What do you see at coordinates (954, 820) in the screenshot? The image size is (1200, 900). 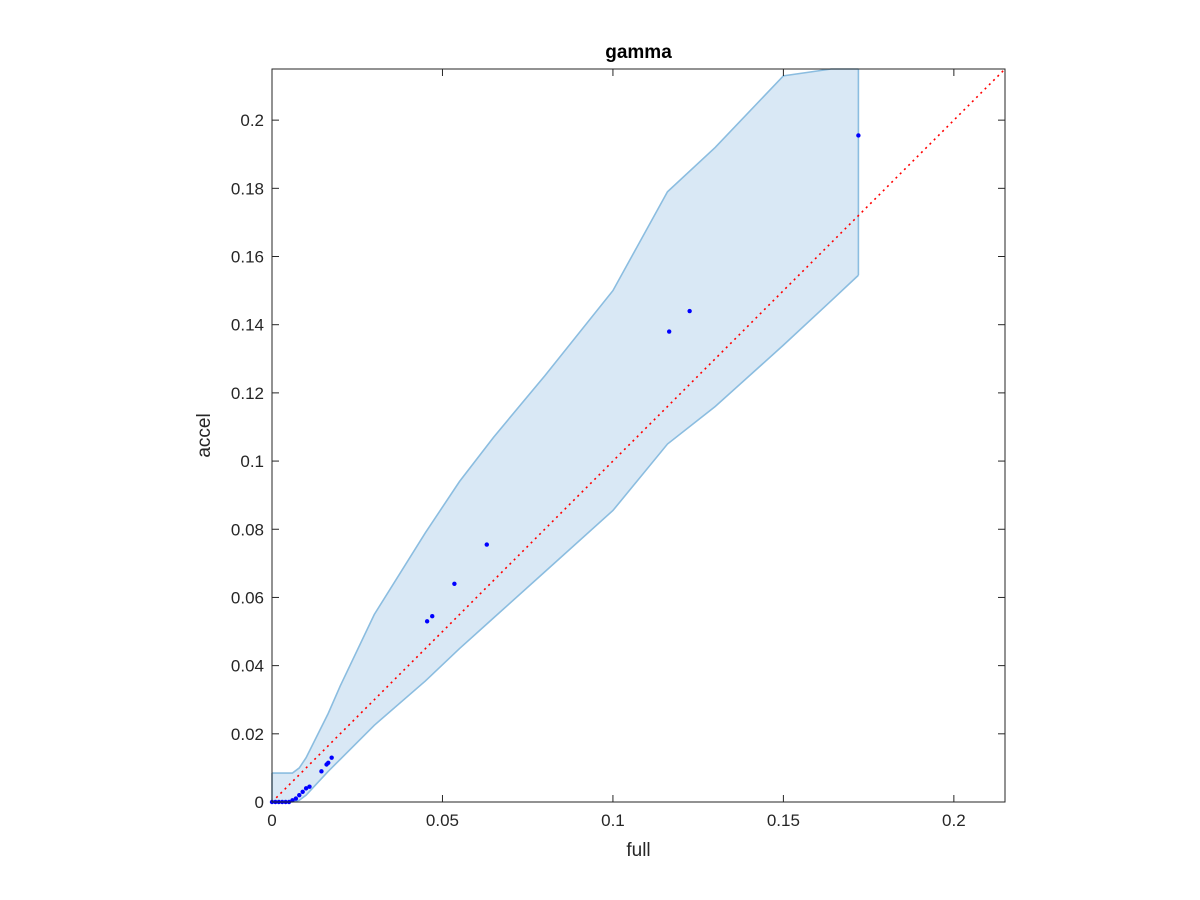 I see `x-tick-label: 0.2` at bounding box center [954, 820].